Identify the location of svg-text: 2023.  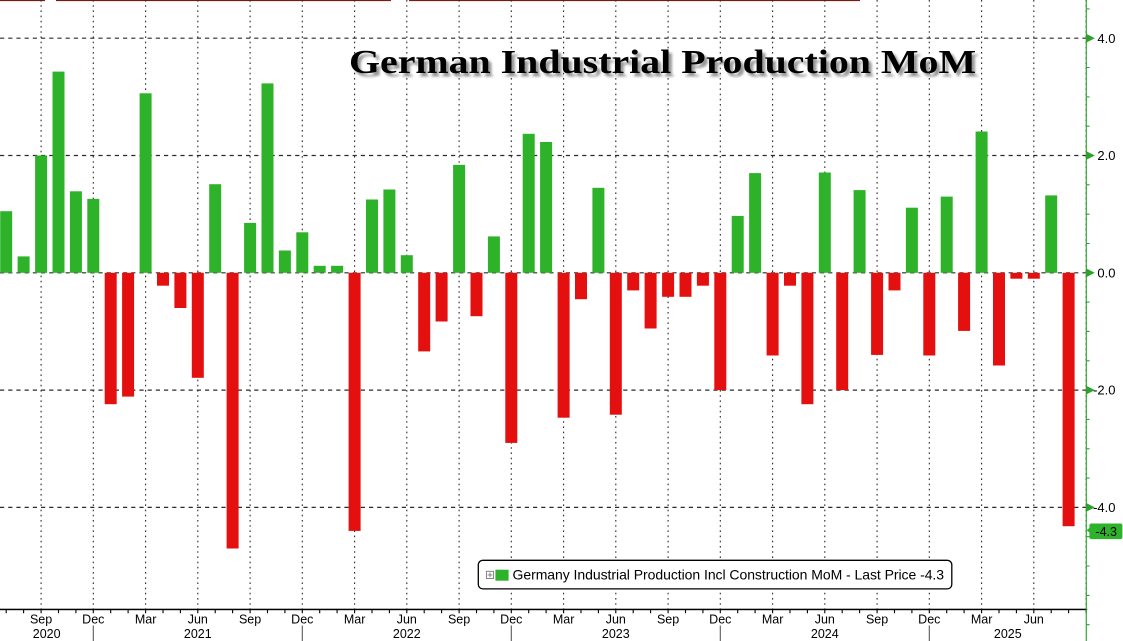
(616, 634).